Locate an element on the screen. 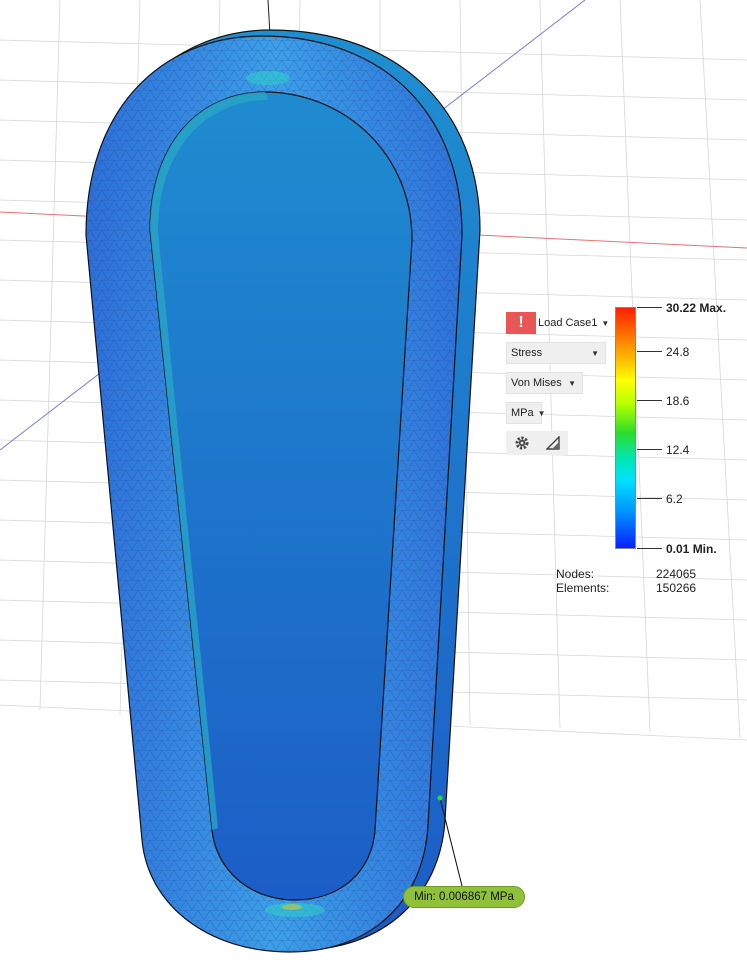 The width and height of the screenshot is (747, 966). gear-icon is located at coordinates (522, 443).